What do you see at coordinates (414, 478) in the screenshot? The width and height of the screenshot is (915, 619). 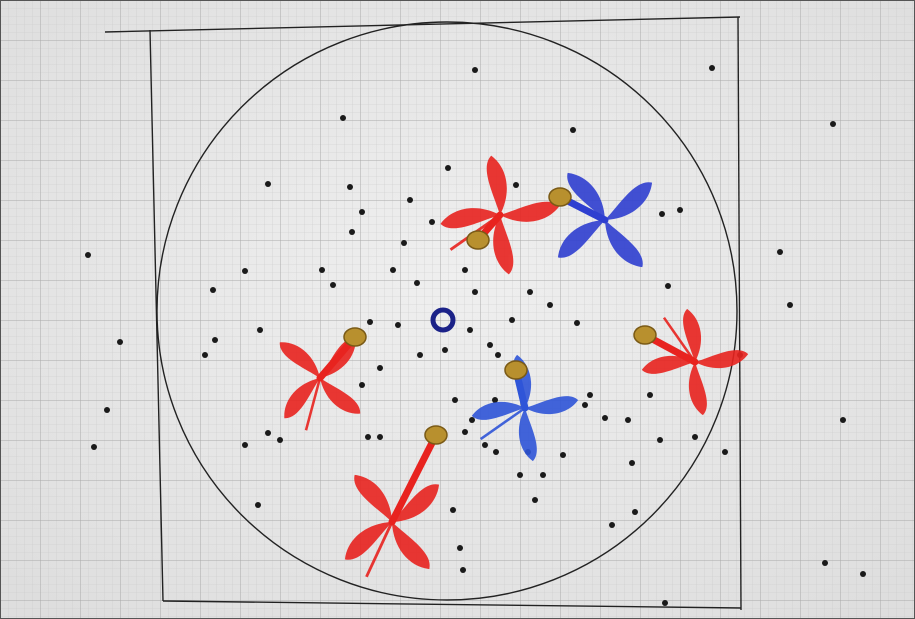 I see `dart-shaft` at bounding box center [414, 478].